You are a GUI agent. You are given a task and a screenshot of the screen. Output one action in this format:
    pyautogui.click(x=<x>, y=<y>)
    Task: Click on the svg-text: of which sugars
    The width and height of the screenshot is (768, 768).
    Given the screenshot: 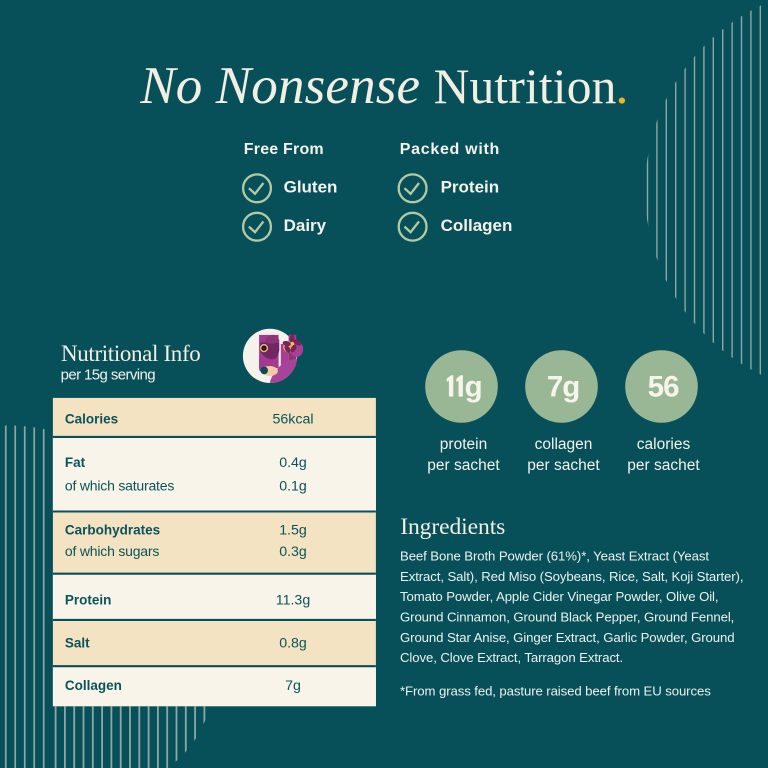 What is the action you would take?
    pyautogui.click(x=112, y=551)
    